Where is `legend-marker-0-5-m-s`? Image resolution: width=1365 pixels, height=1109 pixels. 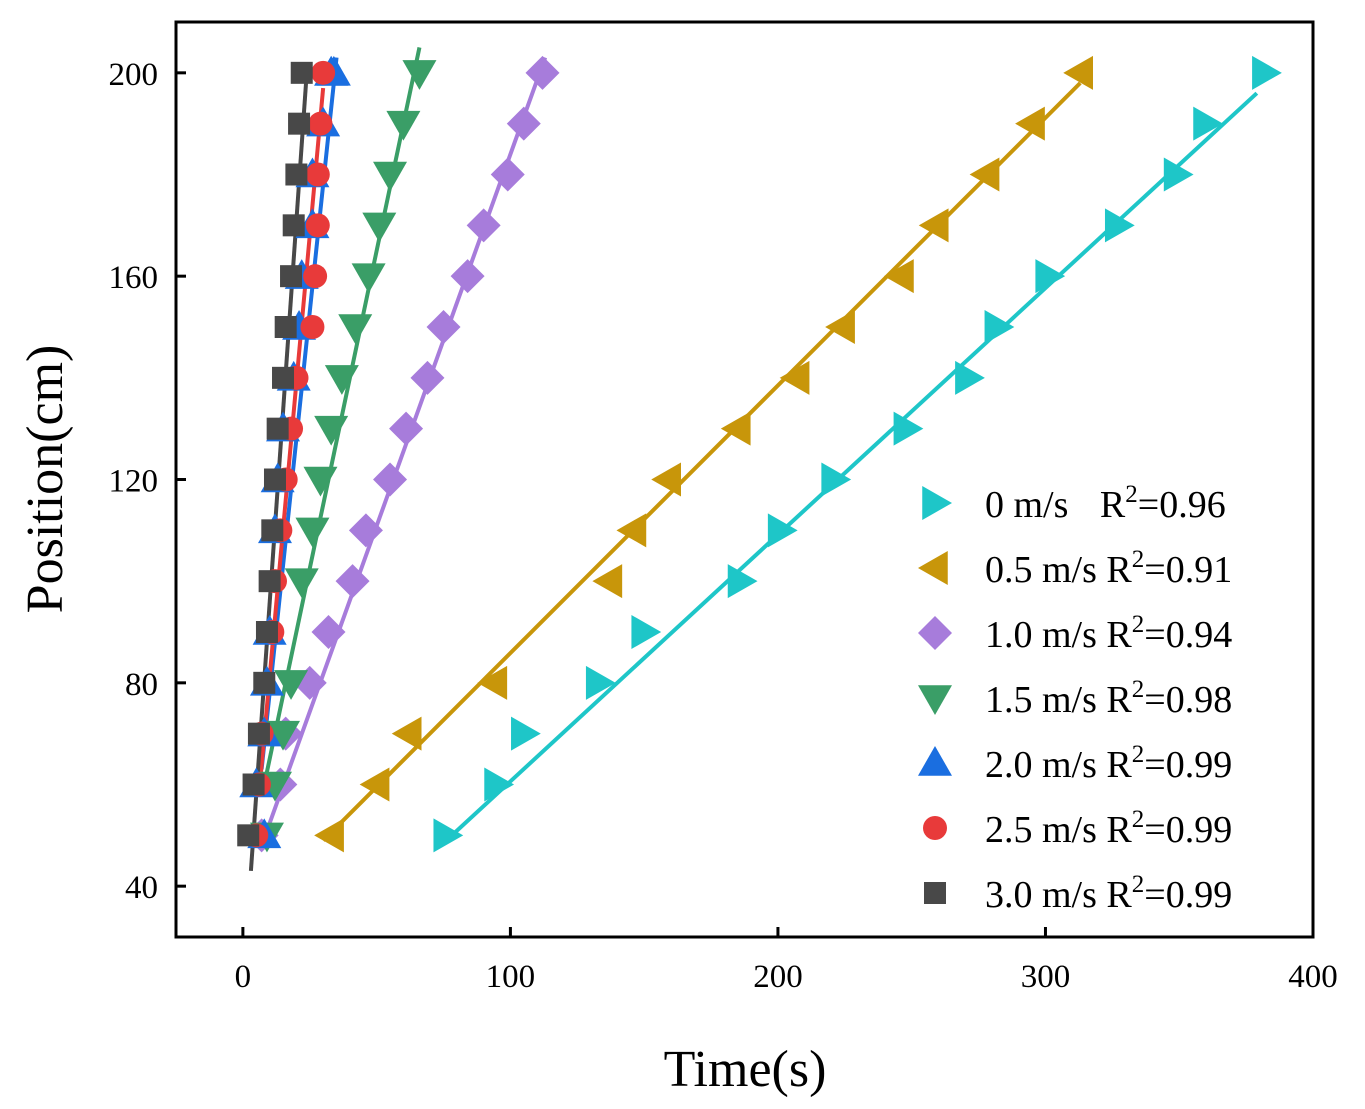
legend-marker-0-5-m-s is located at coordinates (933, 568).